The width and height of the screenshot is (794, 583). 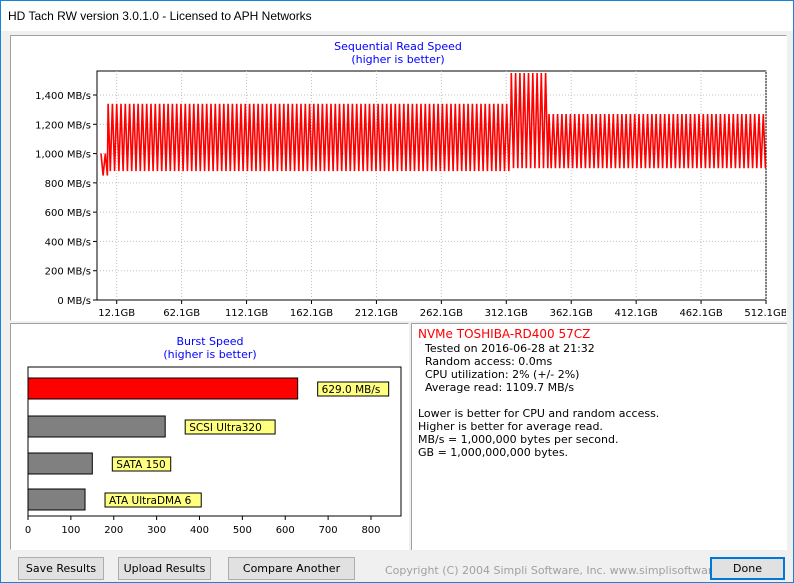 What do you see at coordinates (518, 439) in the screenshot?
I see `note-mbs-definition: MB/s = 1,000,000 bytes per second.` at bounding box center [518, 439].